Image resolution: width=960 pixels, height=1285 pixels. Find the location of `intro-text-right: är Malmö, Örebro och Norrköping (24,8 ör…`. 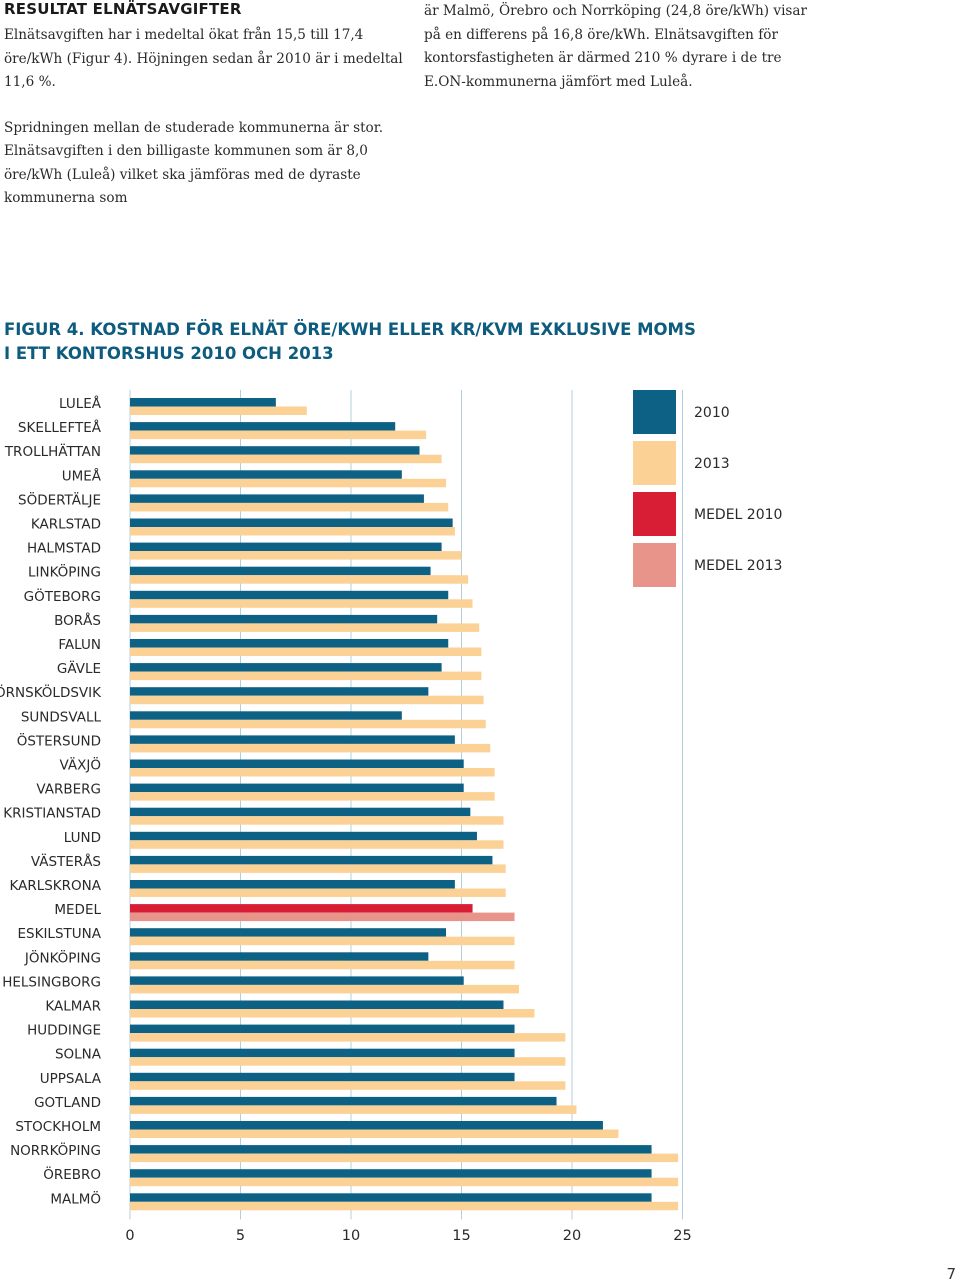

intro-text-right: är Malmö, Örebro och Norrköping (24,8 ör… is located at coordinates (624, 47).